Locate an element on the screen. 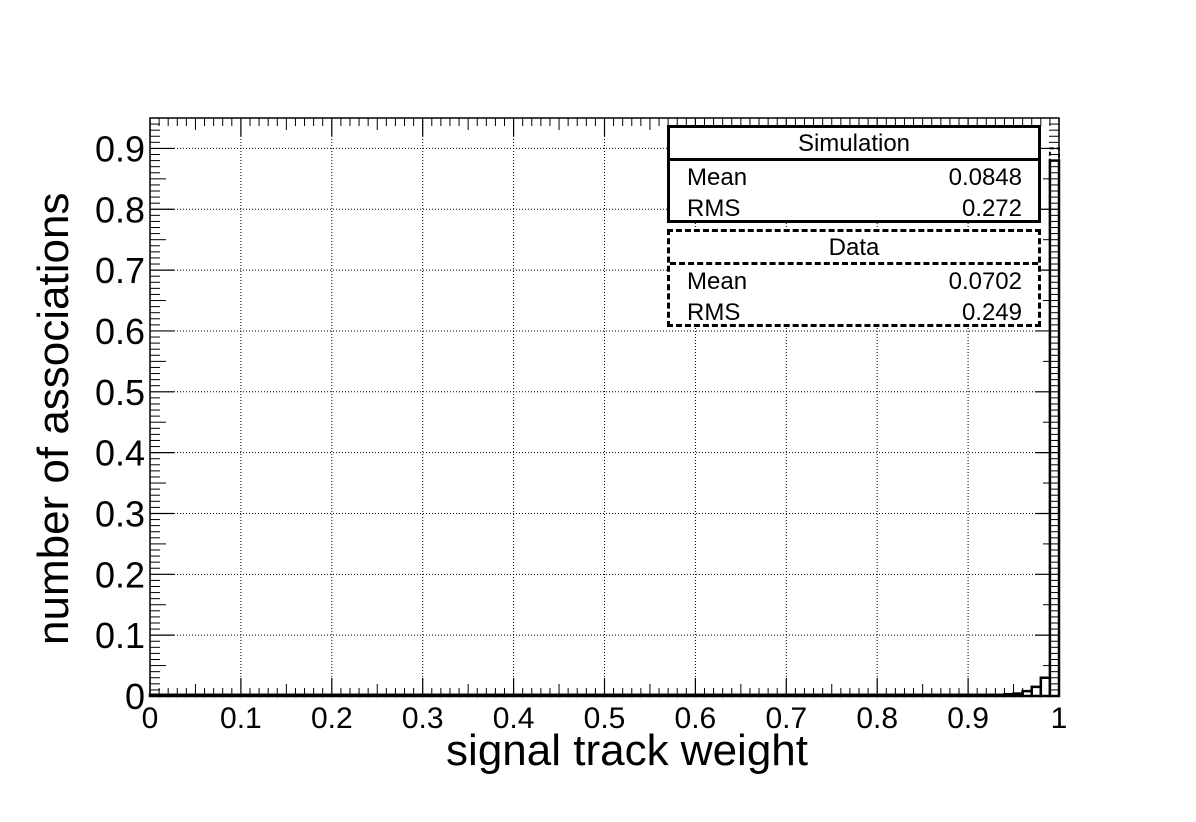 This screenshot has height=822, width=1196. y-tick-label: 0.8 is located at coordinates (120, 209).